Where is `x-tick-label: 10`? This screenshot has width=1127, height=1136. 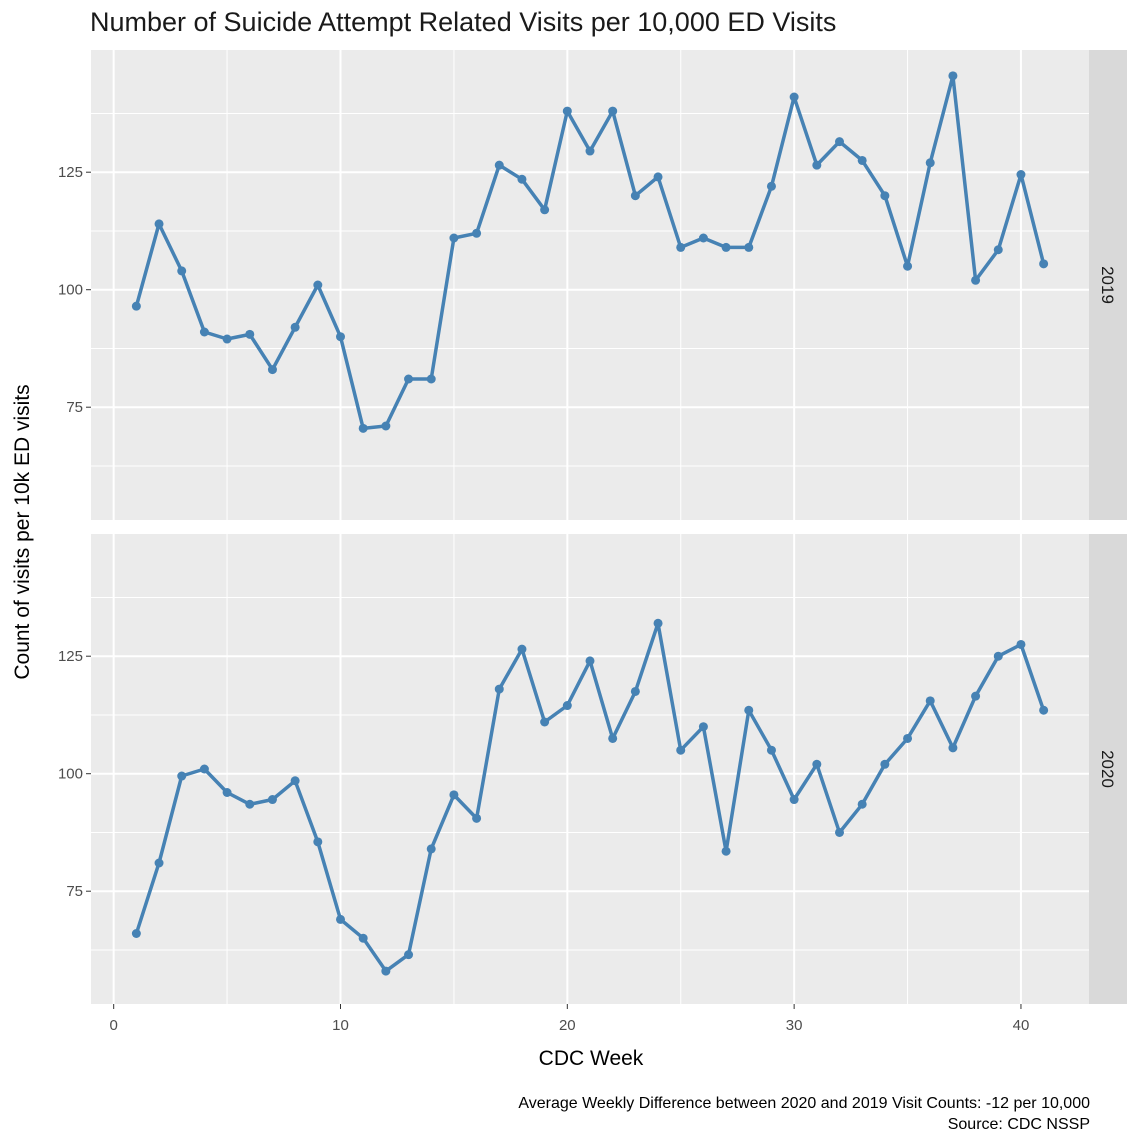 x-tick-label: 10 is located at coordinates (340, 1025).